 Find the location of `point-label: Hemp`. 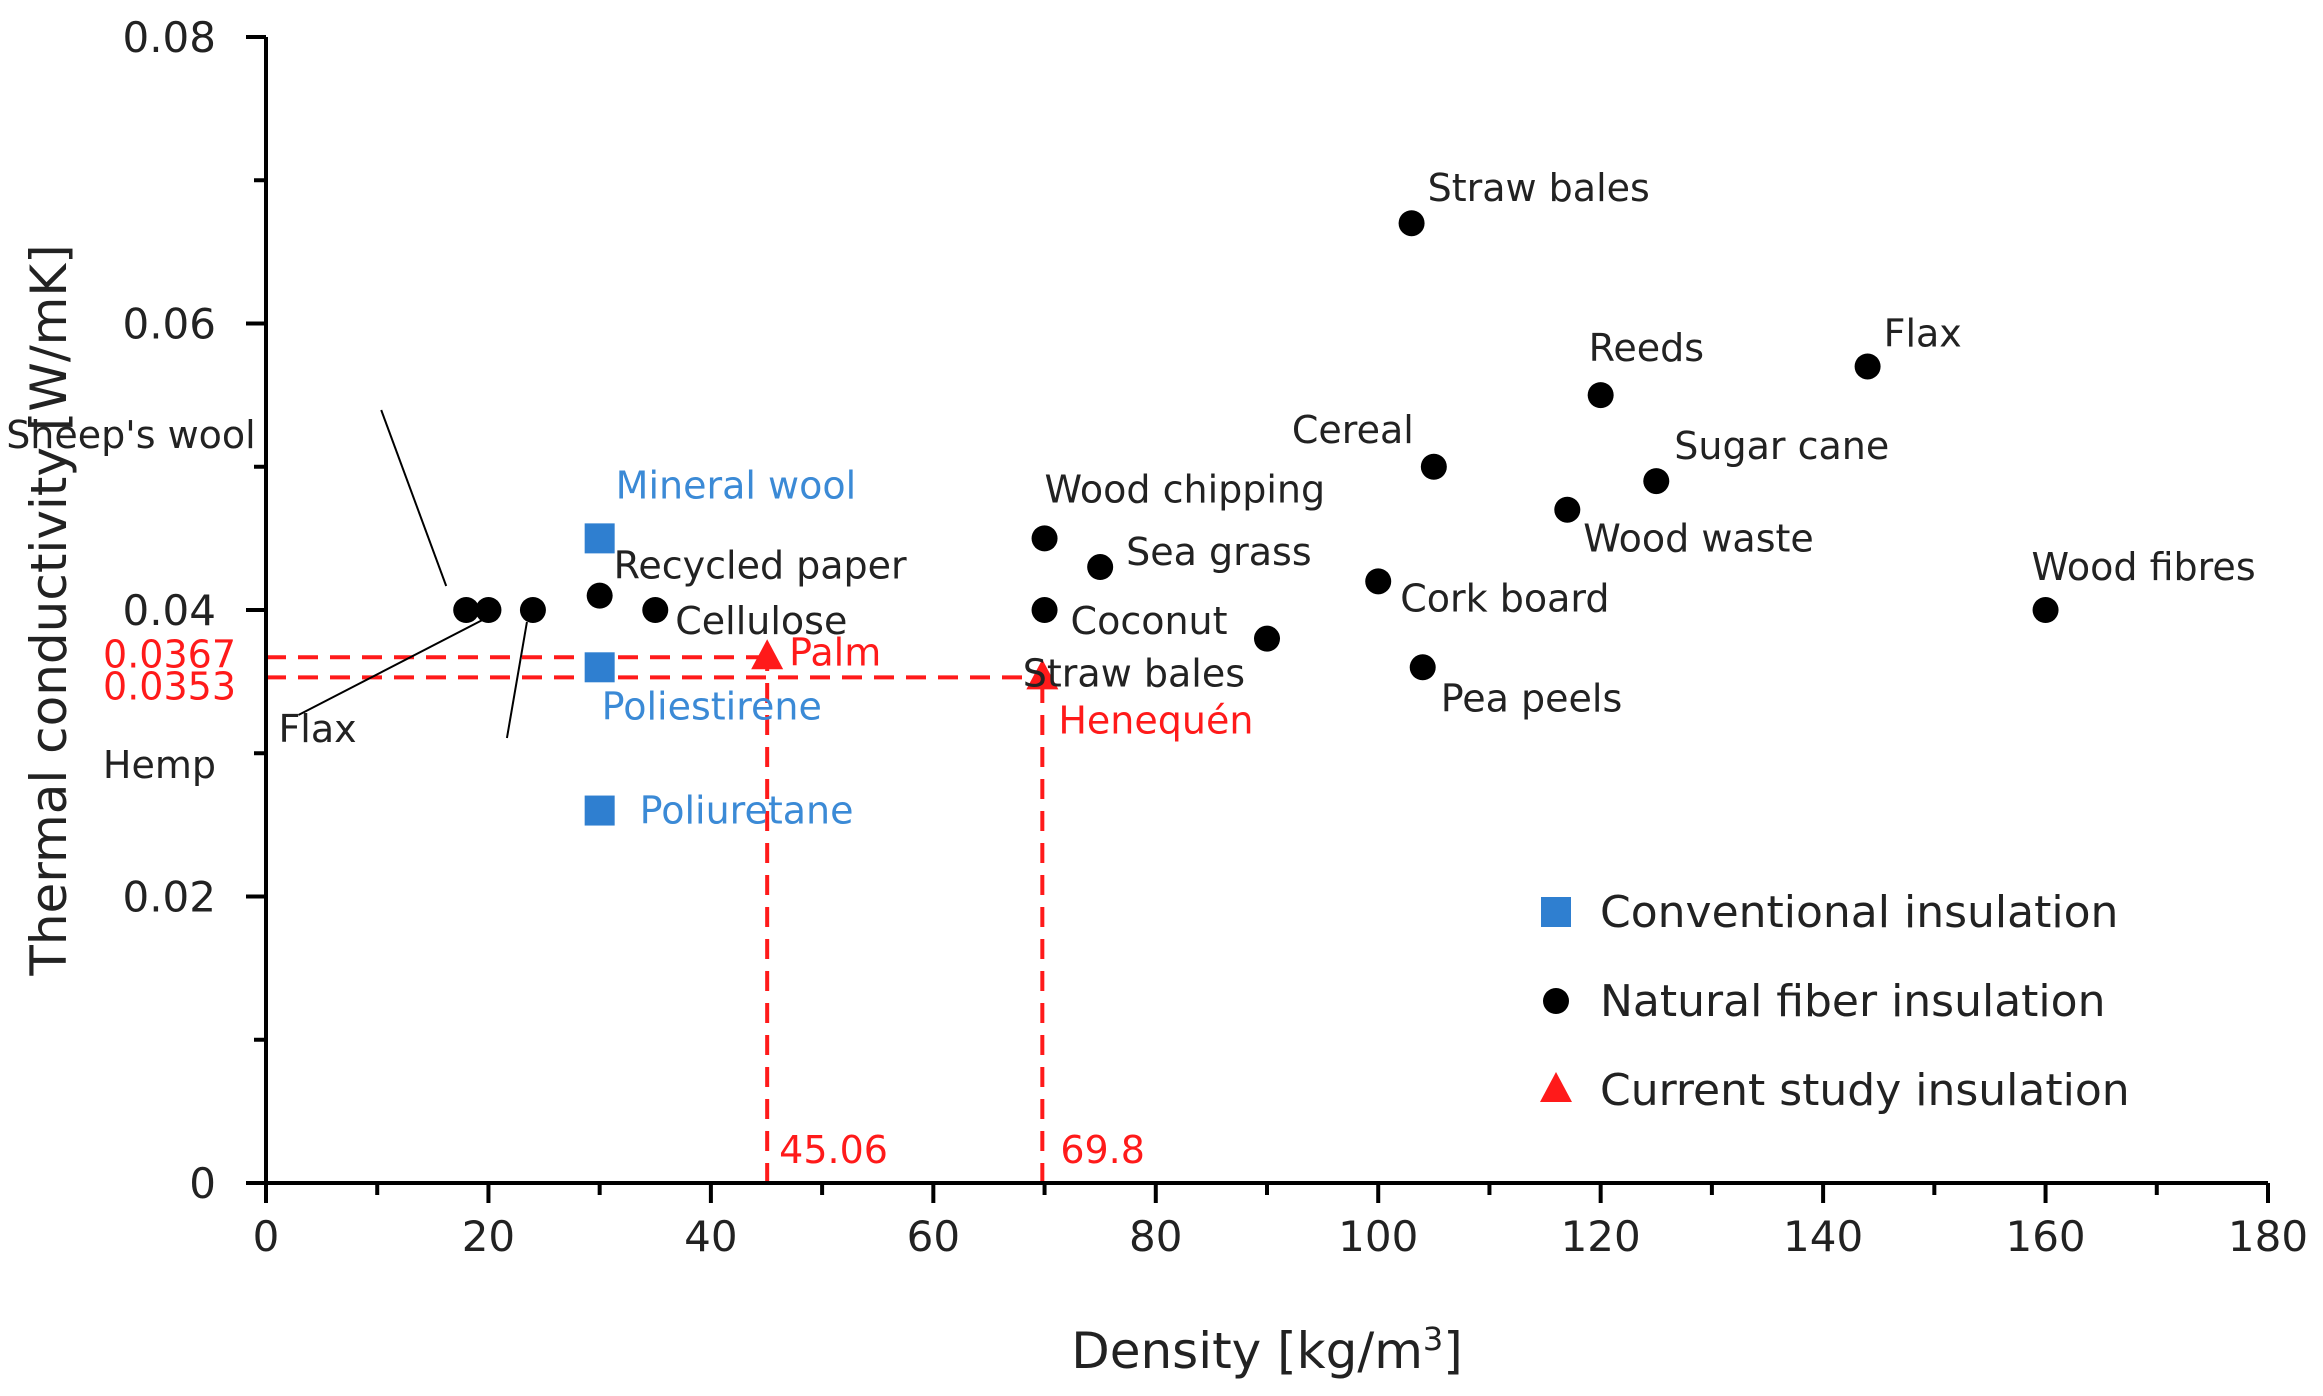

point-label: Hemp is located at coordinates (159, 765).